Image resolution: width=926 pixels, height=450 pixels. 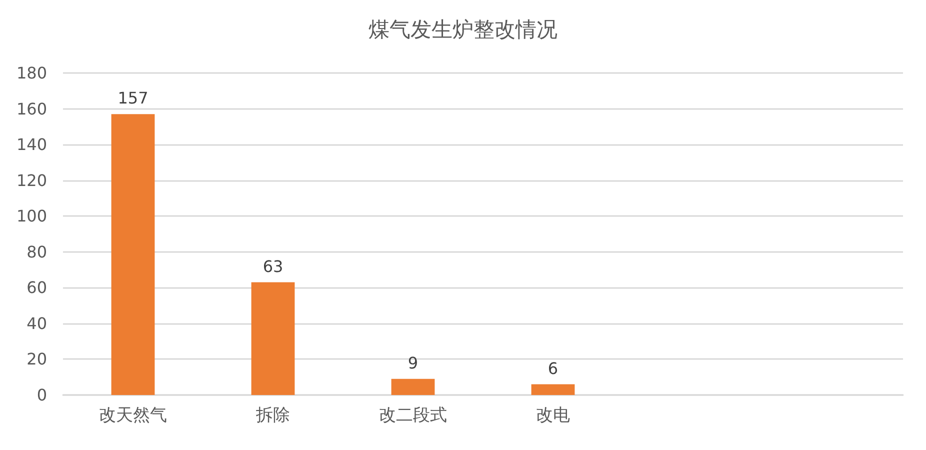 I want to click on y-tick-label: 0, so click(x=41, y=395).